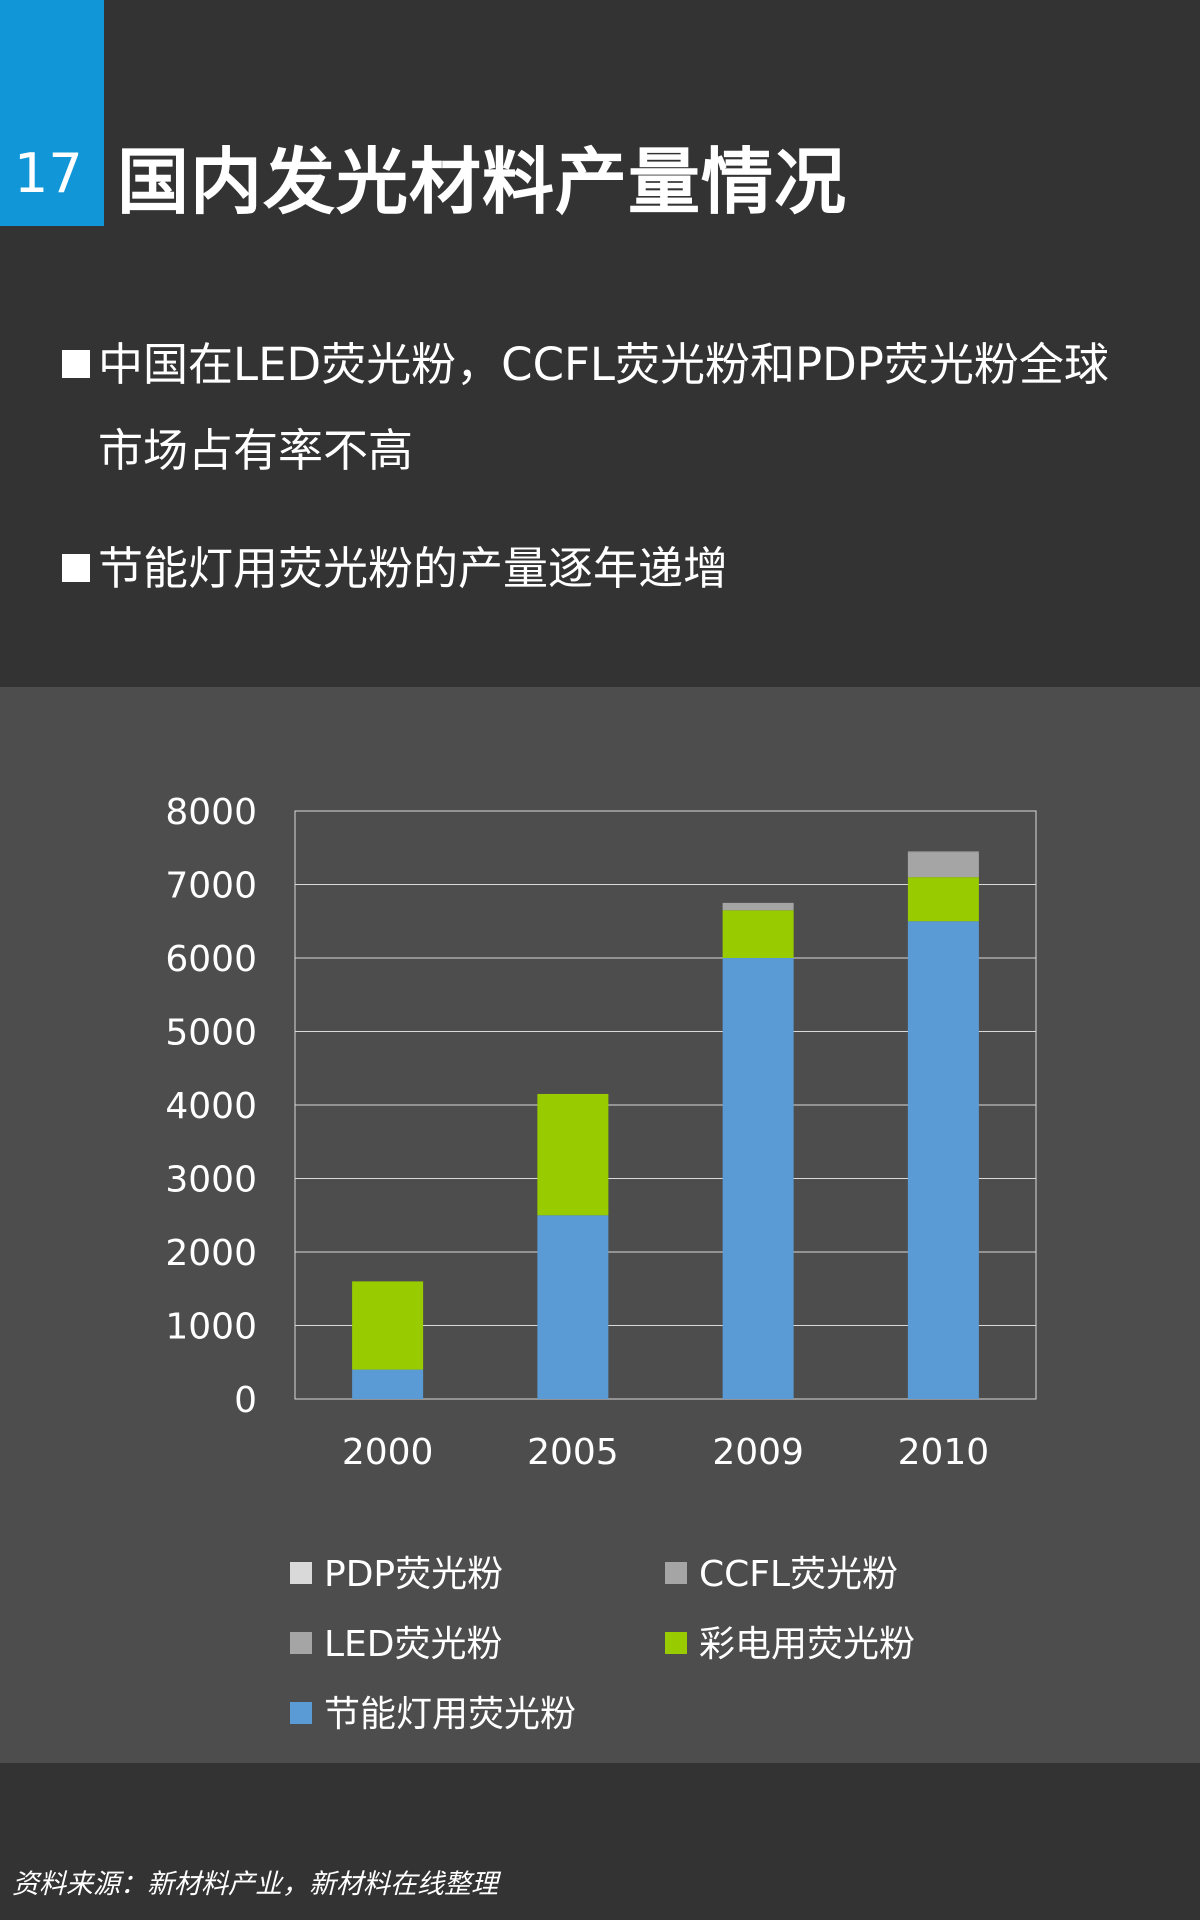  Describe the element at coordinates (482, 182) in the screenshot. I see `page-title: 国内发光材料产量情况` at that location.